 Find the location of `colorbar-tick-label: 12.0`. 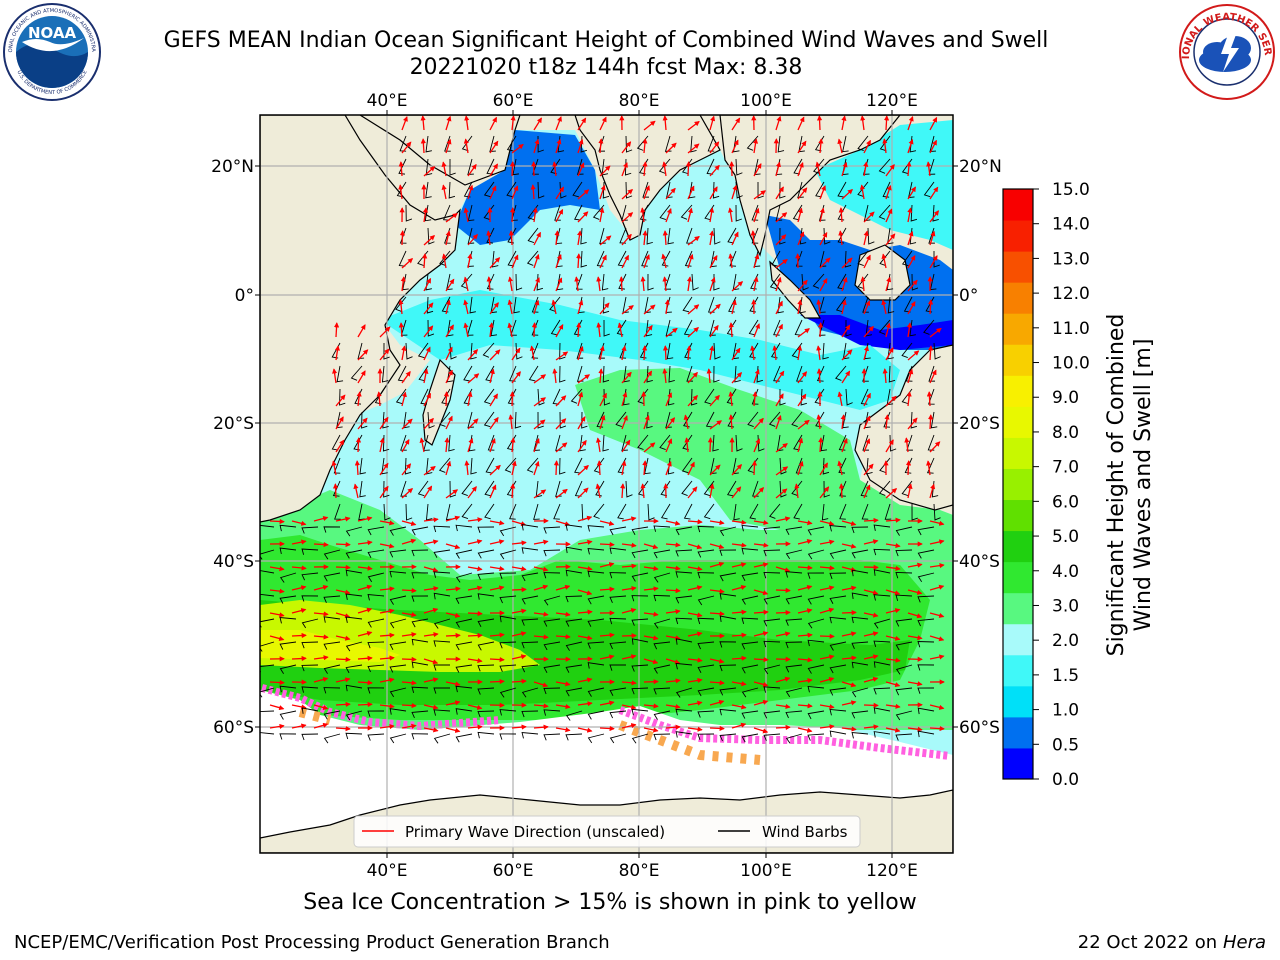

colorbar-tick-label: 12.0 is located at coordinates (1071, 294).